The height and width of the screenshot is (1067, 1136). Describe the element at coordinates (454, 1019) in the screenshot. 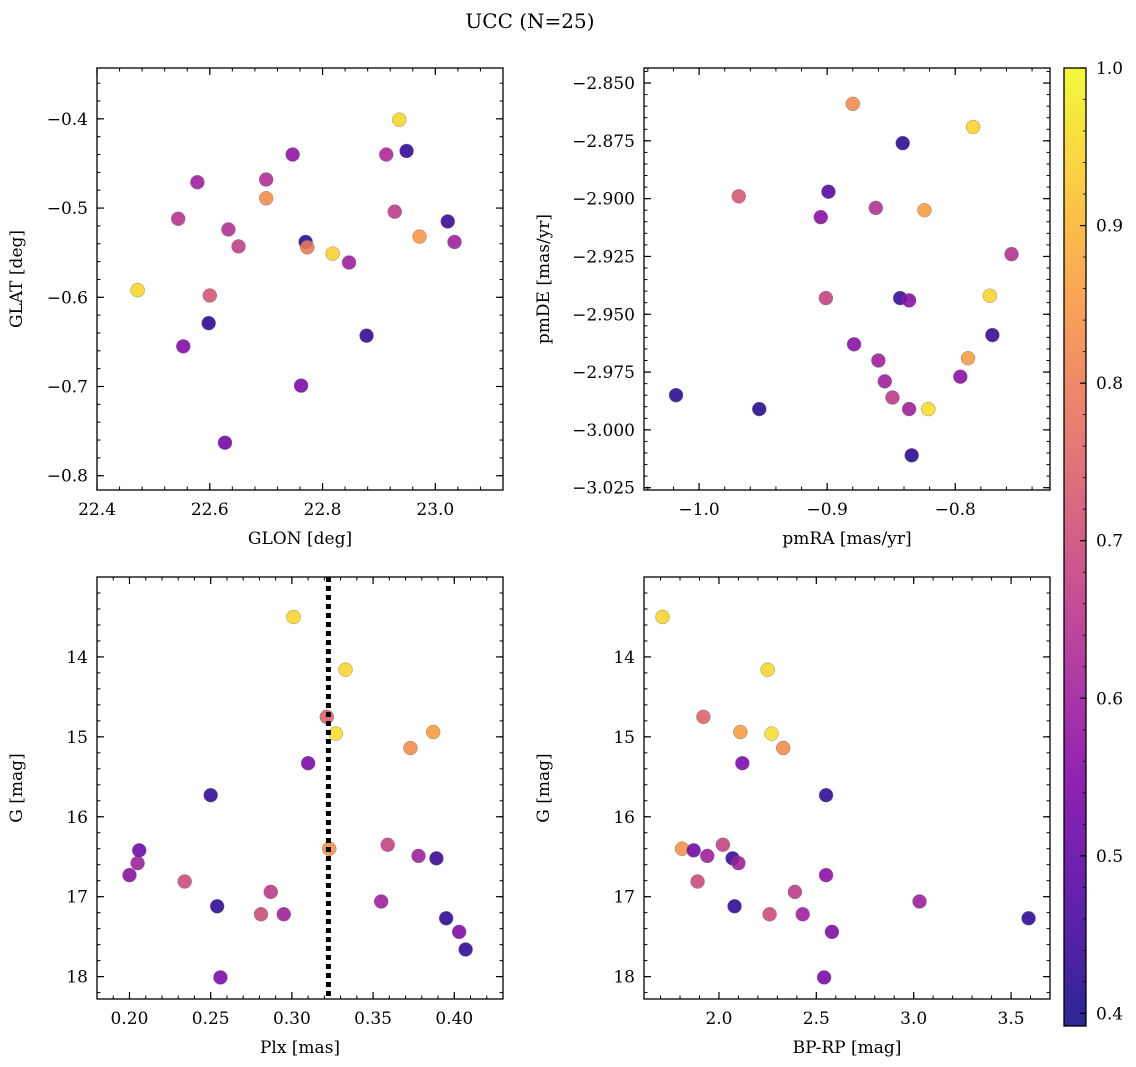

I see `x-tick-label: 0.40` at that location.